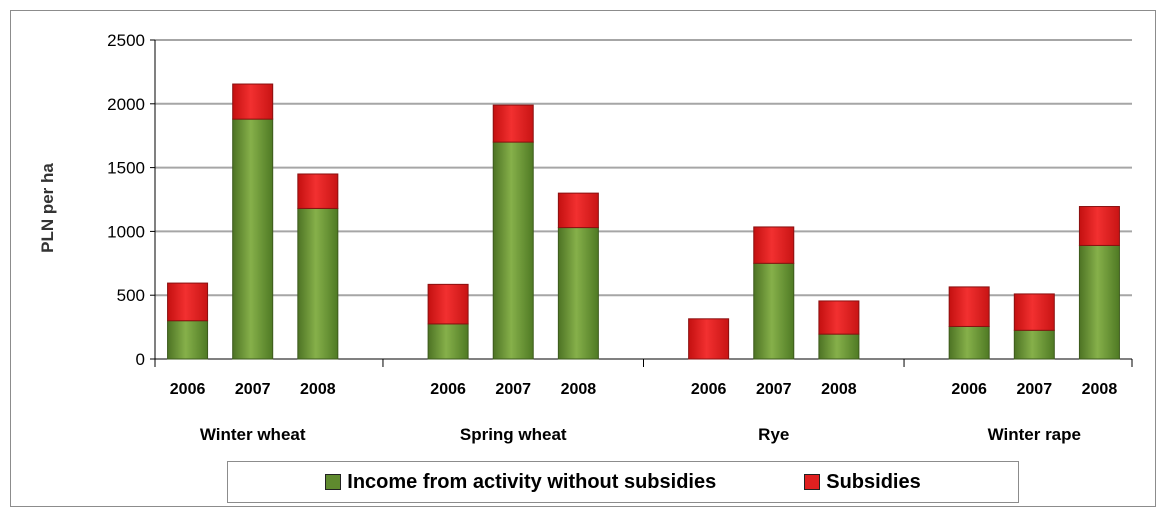  What do you see at coordinates (812, 482) in the screenshot?
I see `legend-swatch-subsidies` at bounding box center [812, 482].